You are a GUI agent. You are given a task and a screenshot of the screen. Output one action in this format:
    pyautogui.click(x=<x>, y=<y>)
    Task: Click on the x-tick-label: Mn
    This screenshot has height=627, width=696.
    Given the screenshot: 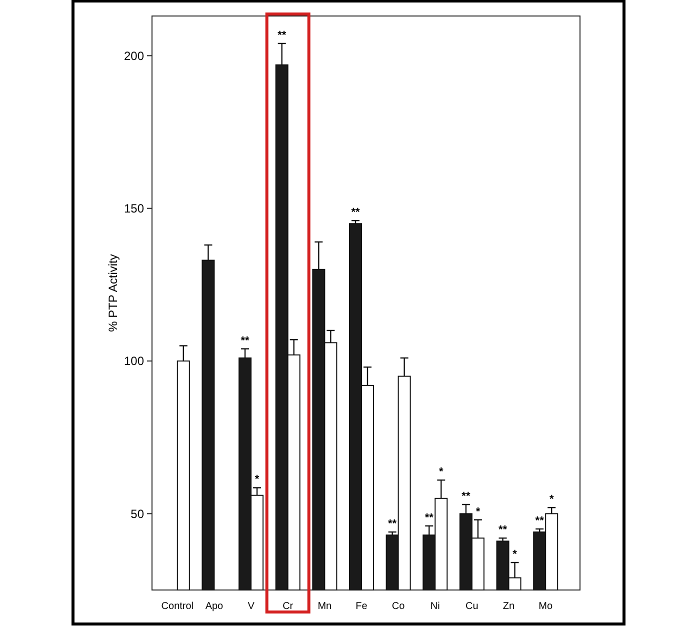 What is the action you would take?
    pyautogui.click(x=325, y=606)
    